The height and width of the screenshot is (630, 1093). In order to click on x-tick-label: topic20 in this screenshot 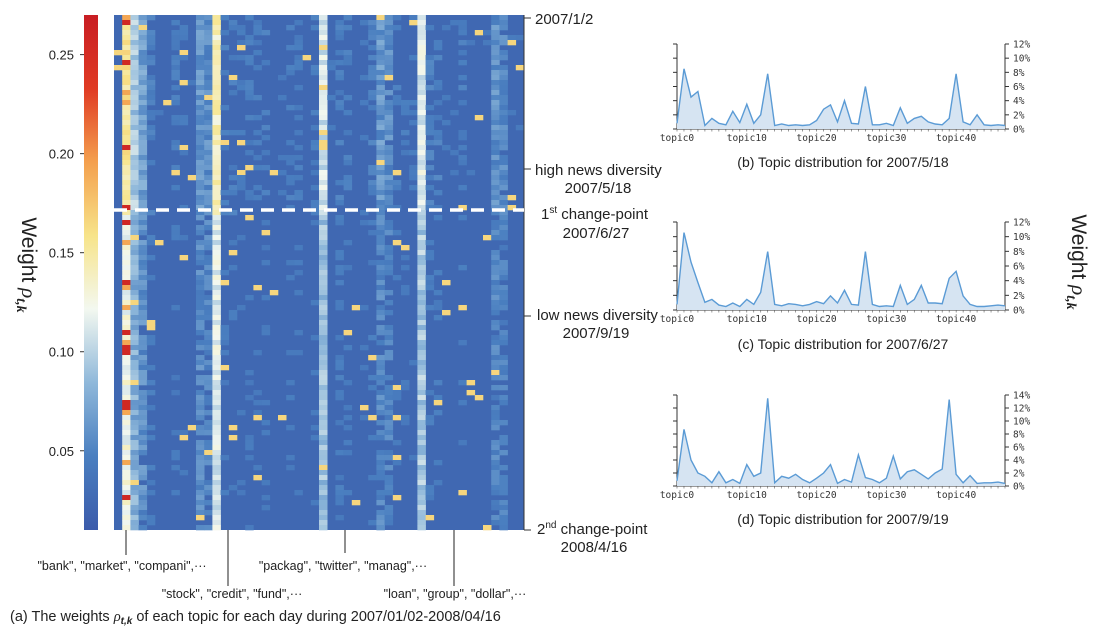, I will do `click(817, 495)`.